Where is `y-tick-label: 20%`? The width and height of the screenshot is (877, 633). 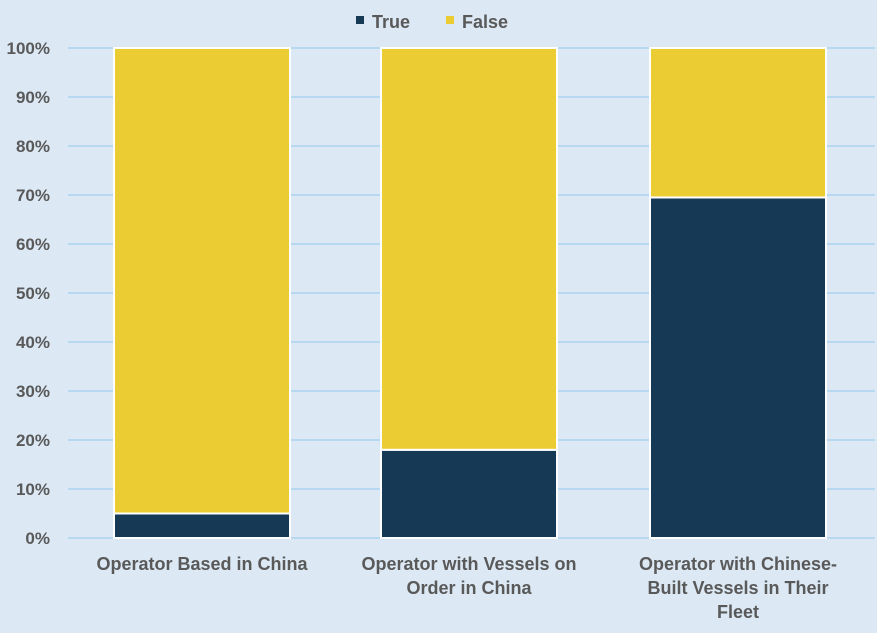
y-tick-label: 20% is located at coordinates (33, 440).